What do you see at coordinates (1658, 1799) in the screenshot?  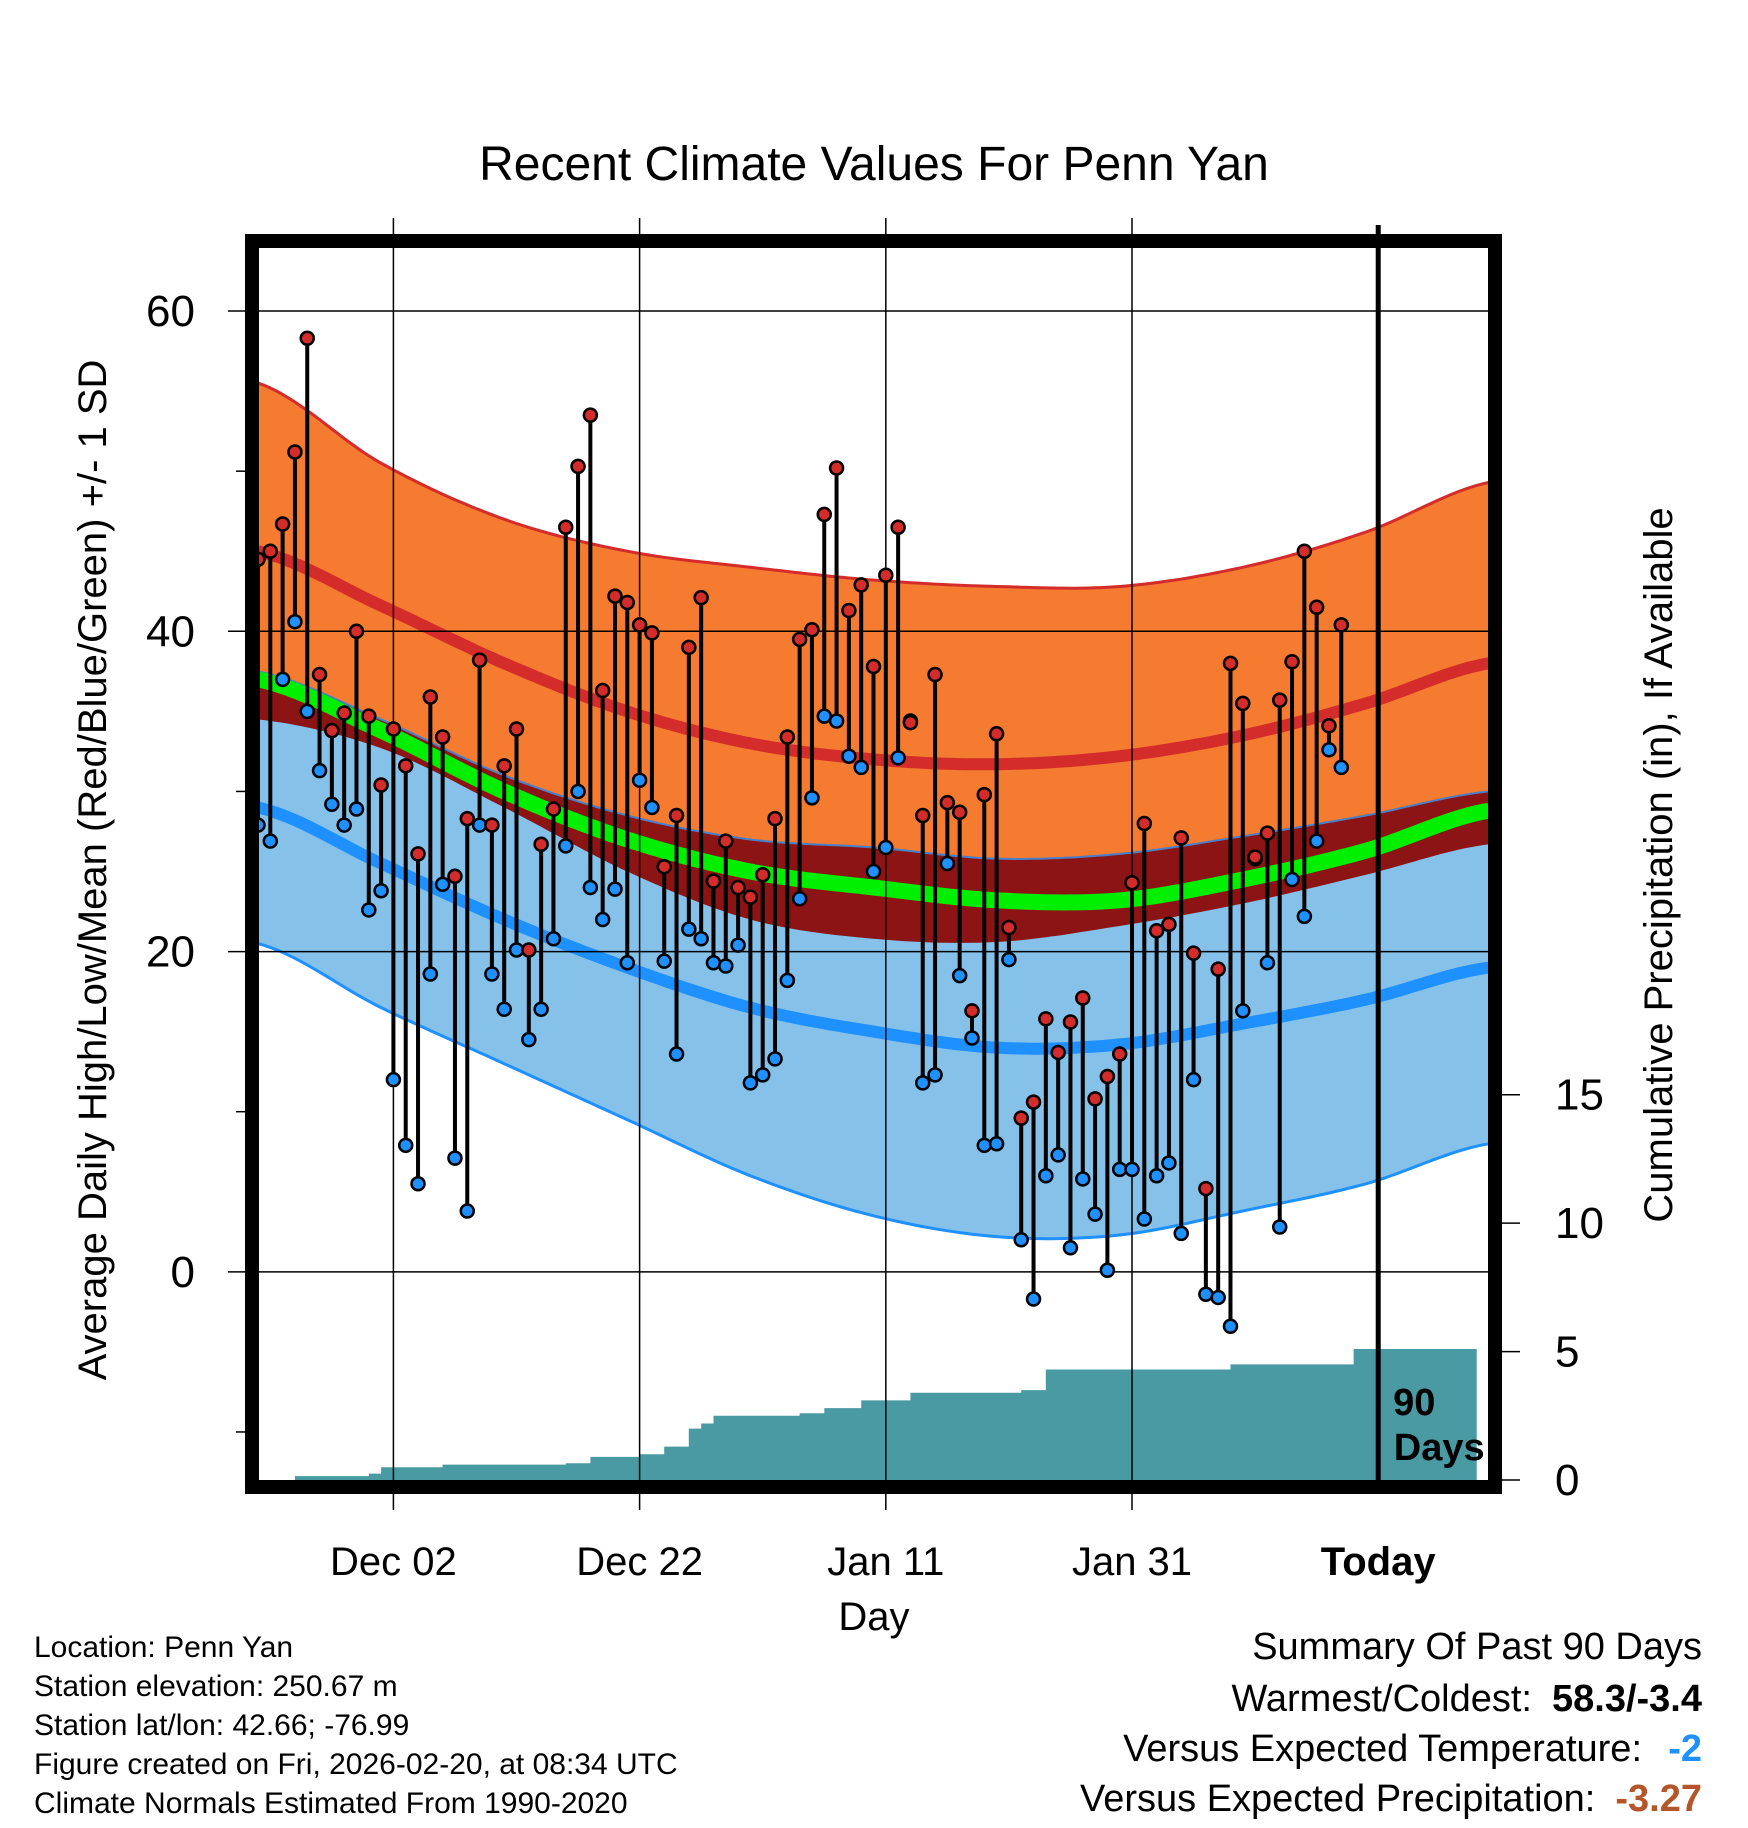 I see `precip-vs-expected-value: -3.27` at bounding box center [1658, 1799].